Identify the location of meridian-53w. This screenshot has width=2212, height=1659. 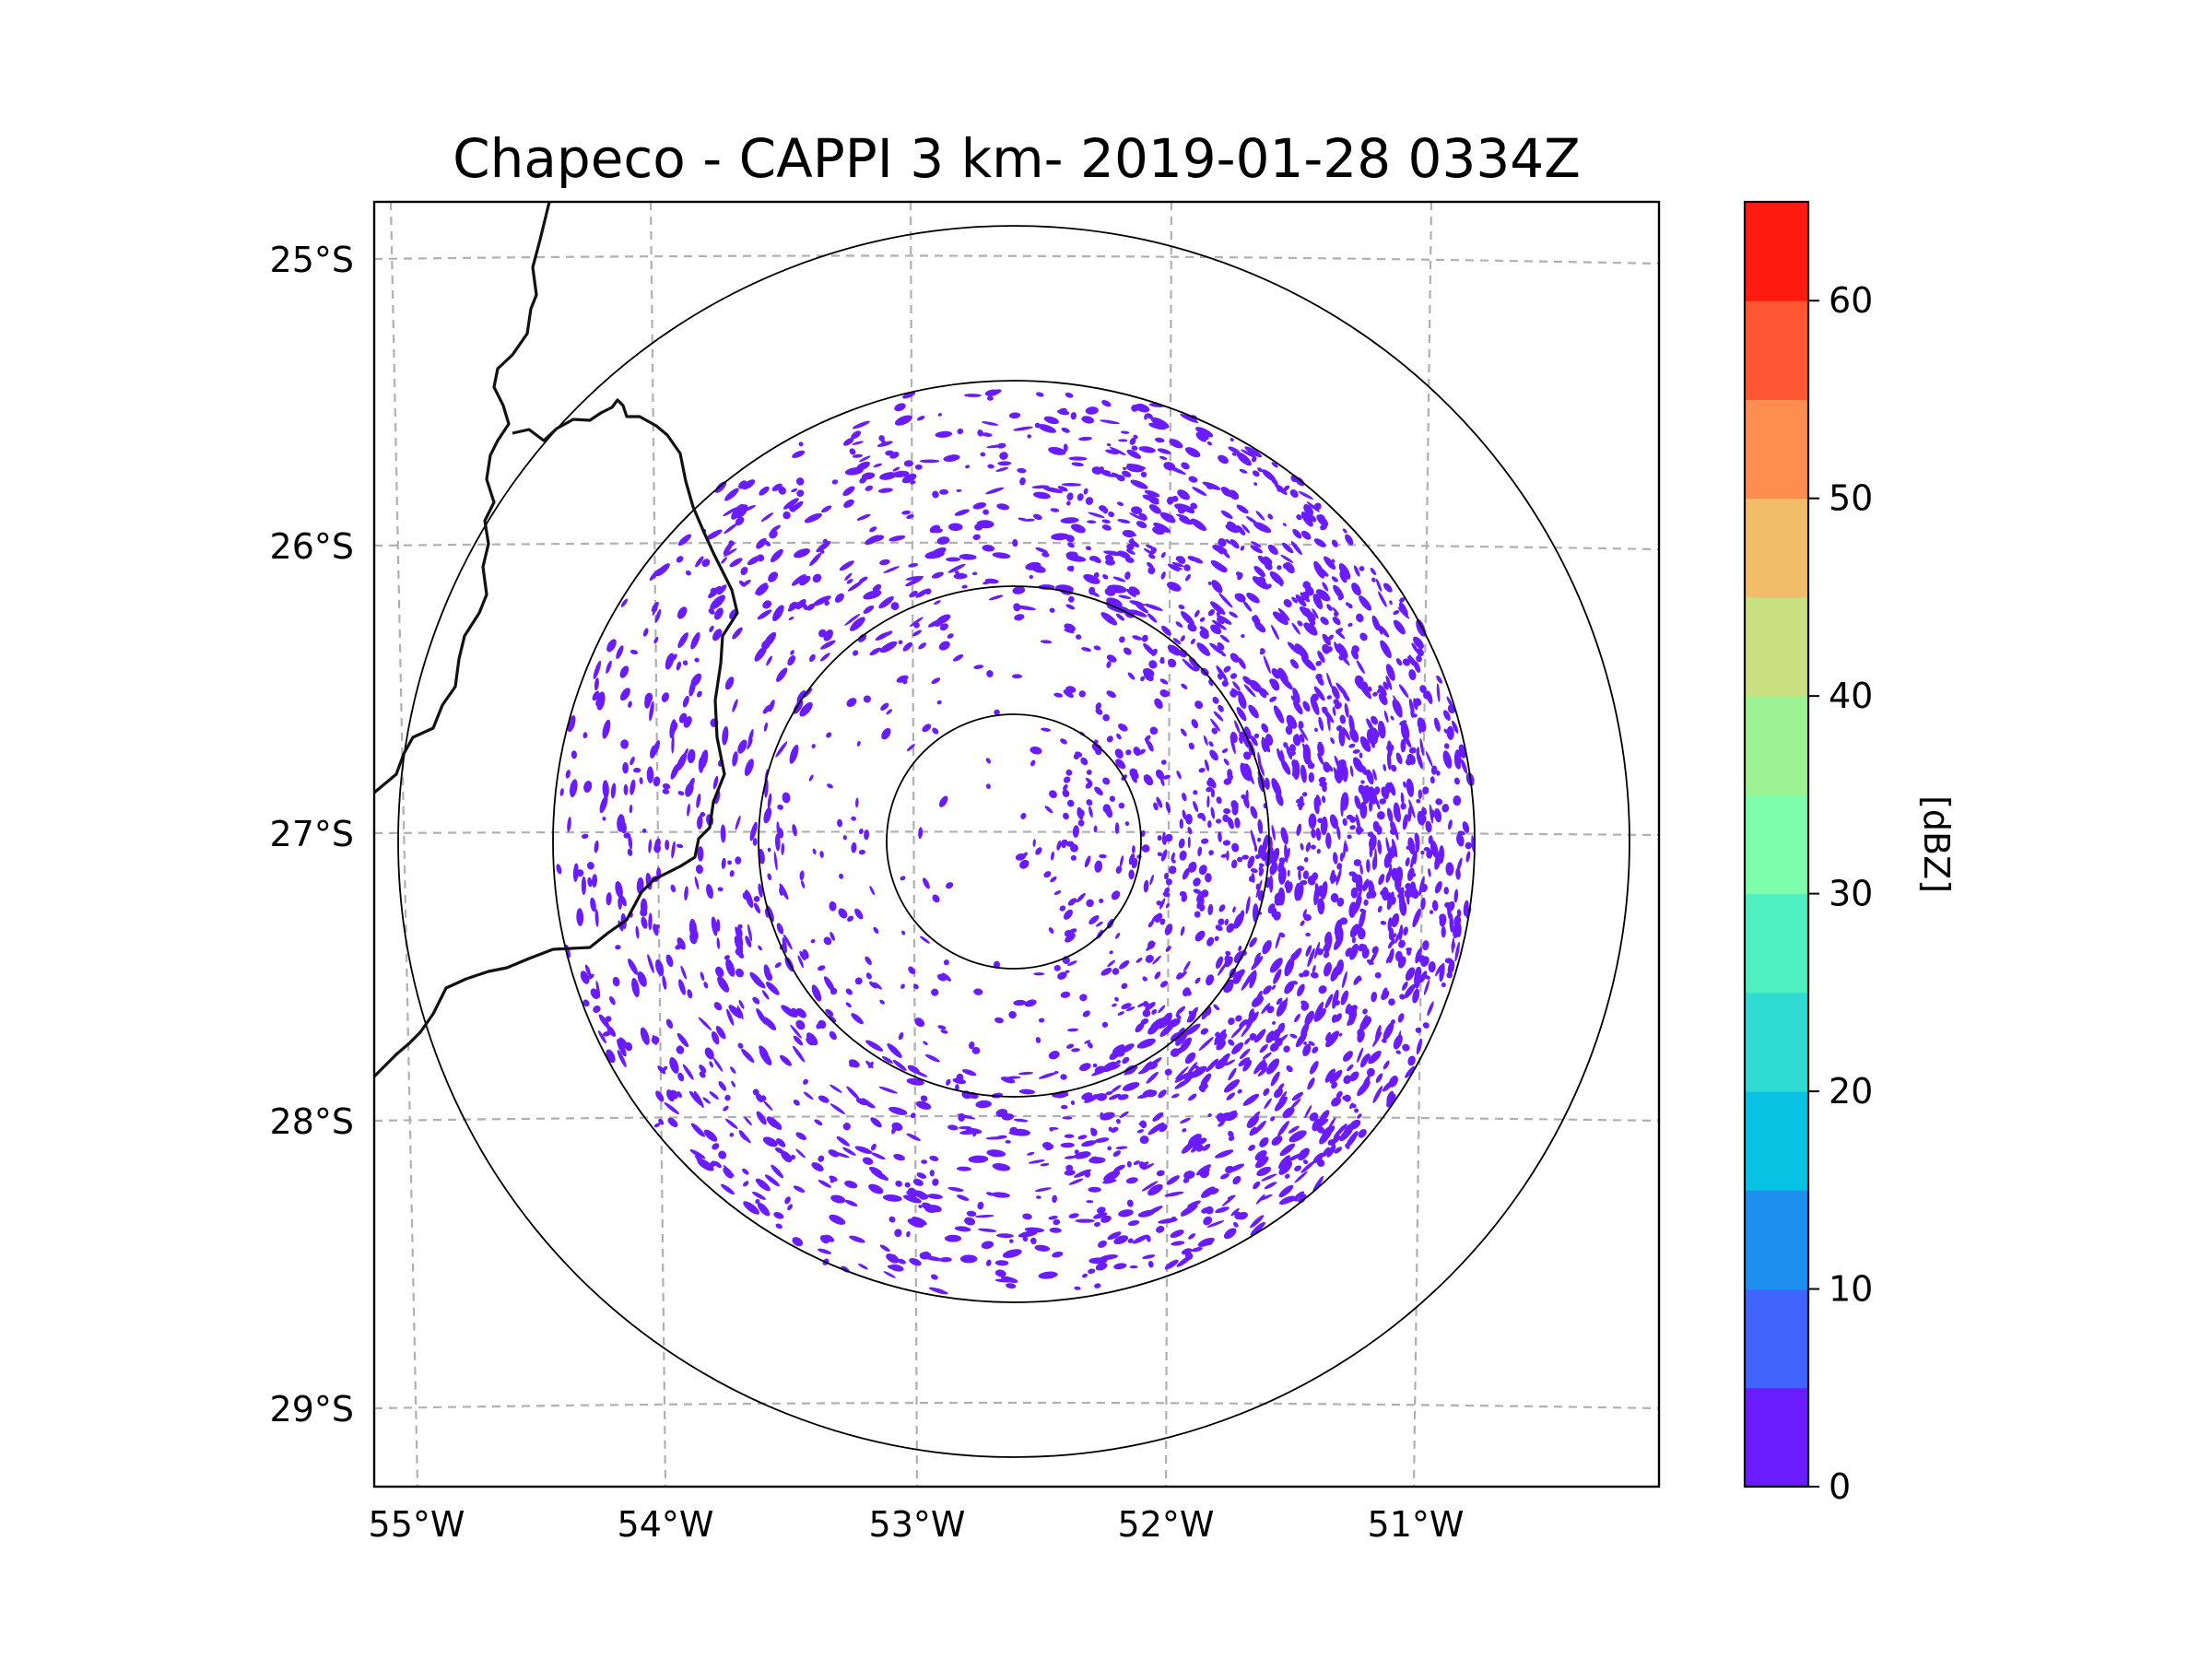
(914, 844).